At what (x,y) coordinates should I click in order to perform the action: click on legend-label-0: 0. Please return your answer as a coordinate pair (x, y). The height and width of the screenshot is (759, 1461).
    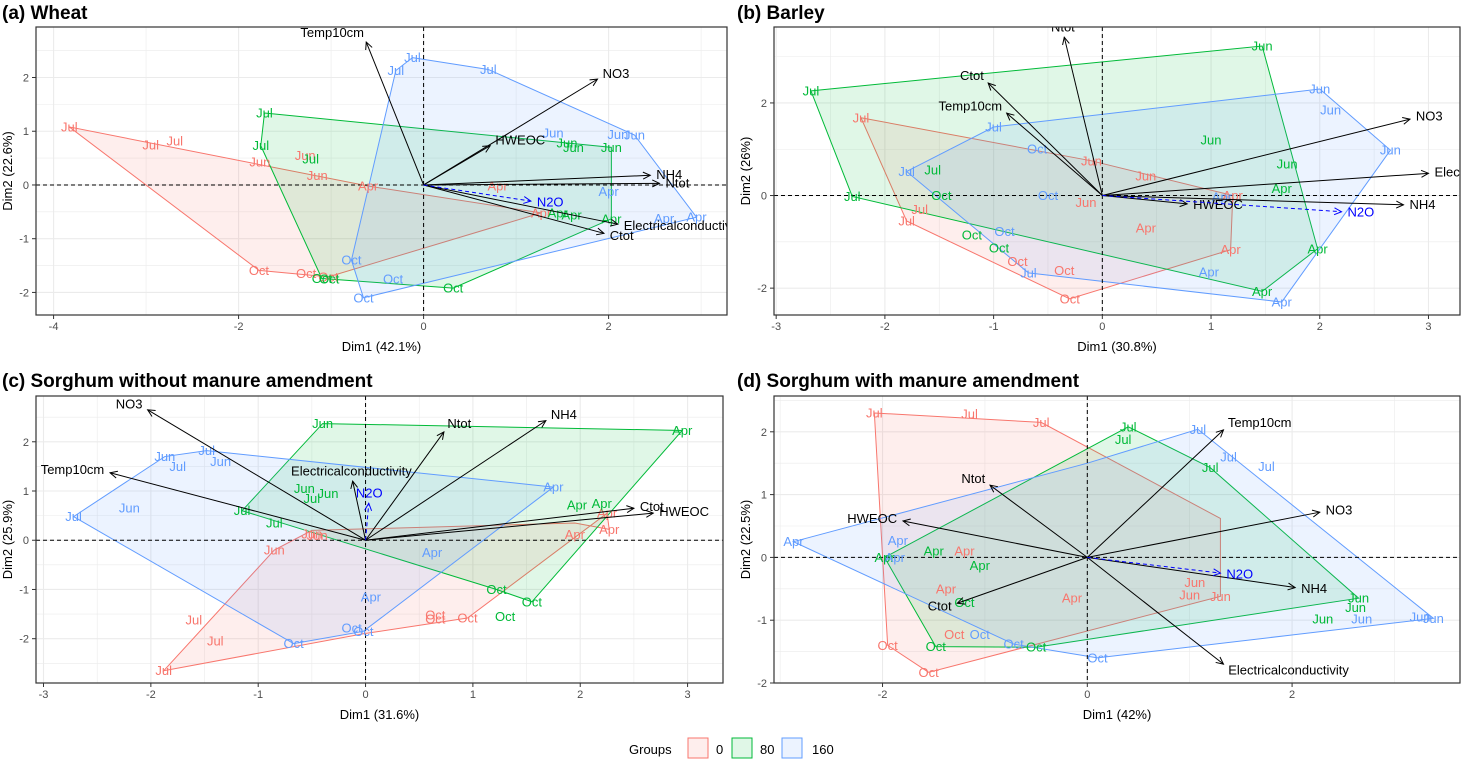
    Looking at the image, I should click on (719, 749).